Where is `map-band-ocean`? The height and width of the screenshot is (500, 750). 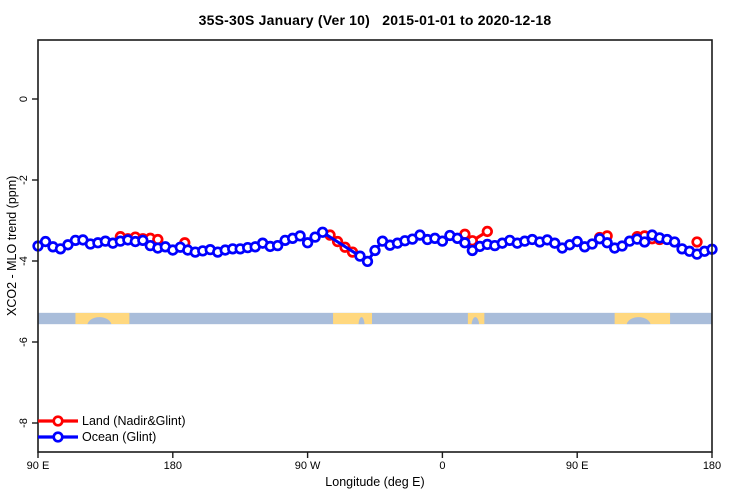 map-band-ocean is located at coordinates (375, 318).